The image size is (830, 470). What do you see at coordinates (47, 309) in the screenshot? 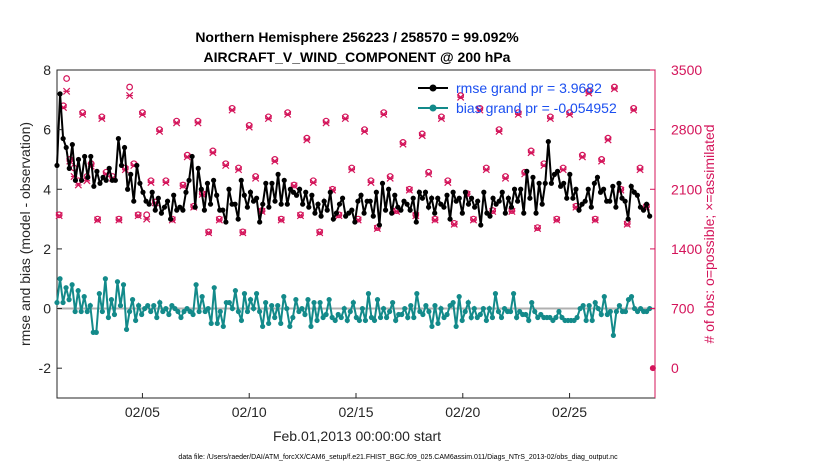
I see `left-y-tick-label: 0` at bounding box center [47, 309].